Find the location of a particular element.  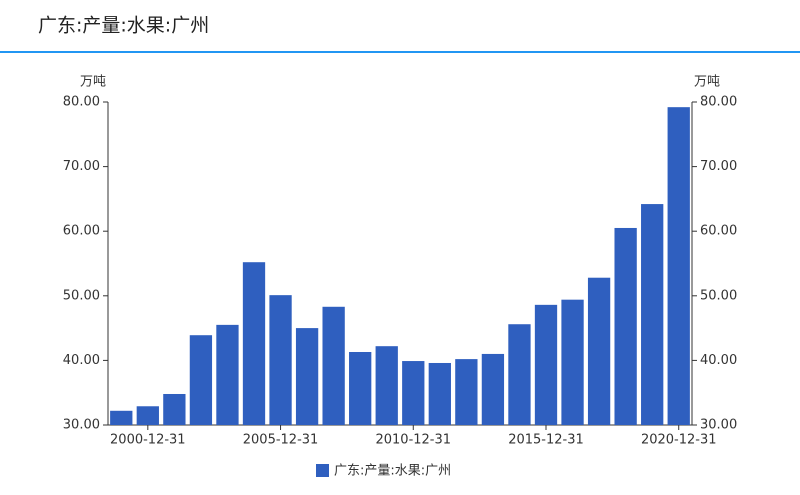

x-tick-label: 2015-12-31 is located at coordinates (546, 440).